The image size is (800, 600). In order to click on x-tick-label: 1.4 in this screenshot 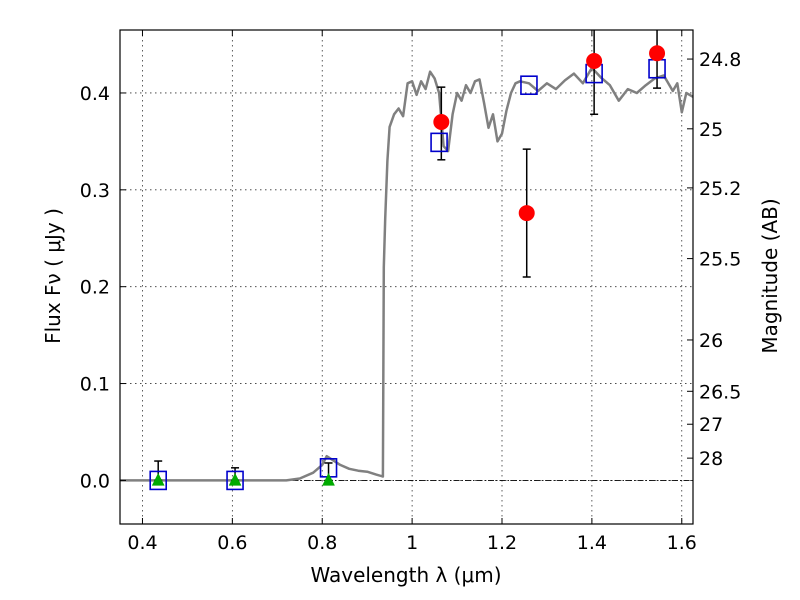, I will do `click(592, 543)`.